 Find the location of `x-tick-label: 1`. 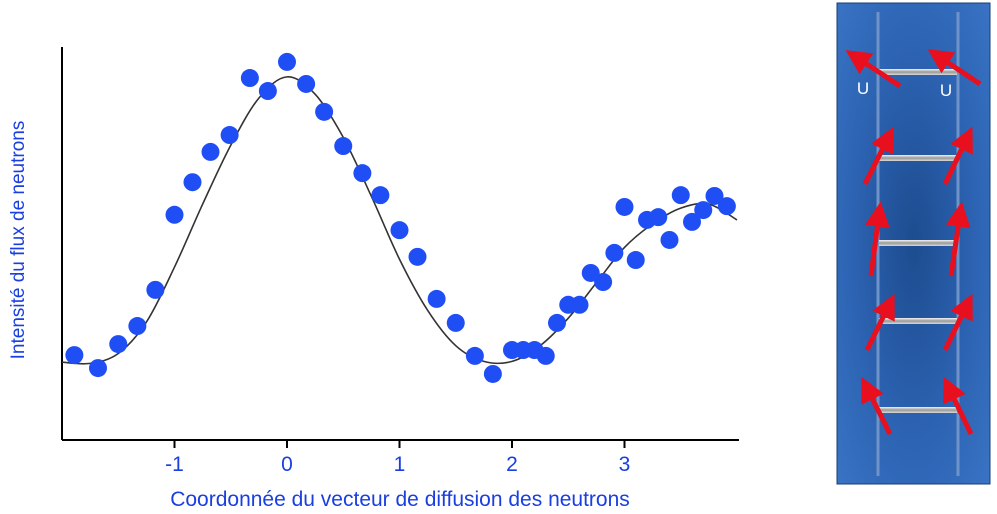

x-tick-label: 1 is located at coordinates (400, 464).